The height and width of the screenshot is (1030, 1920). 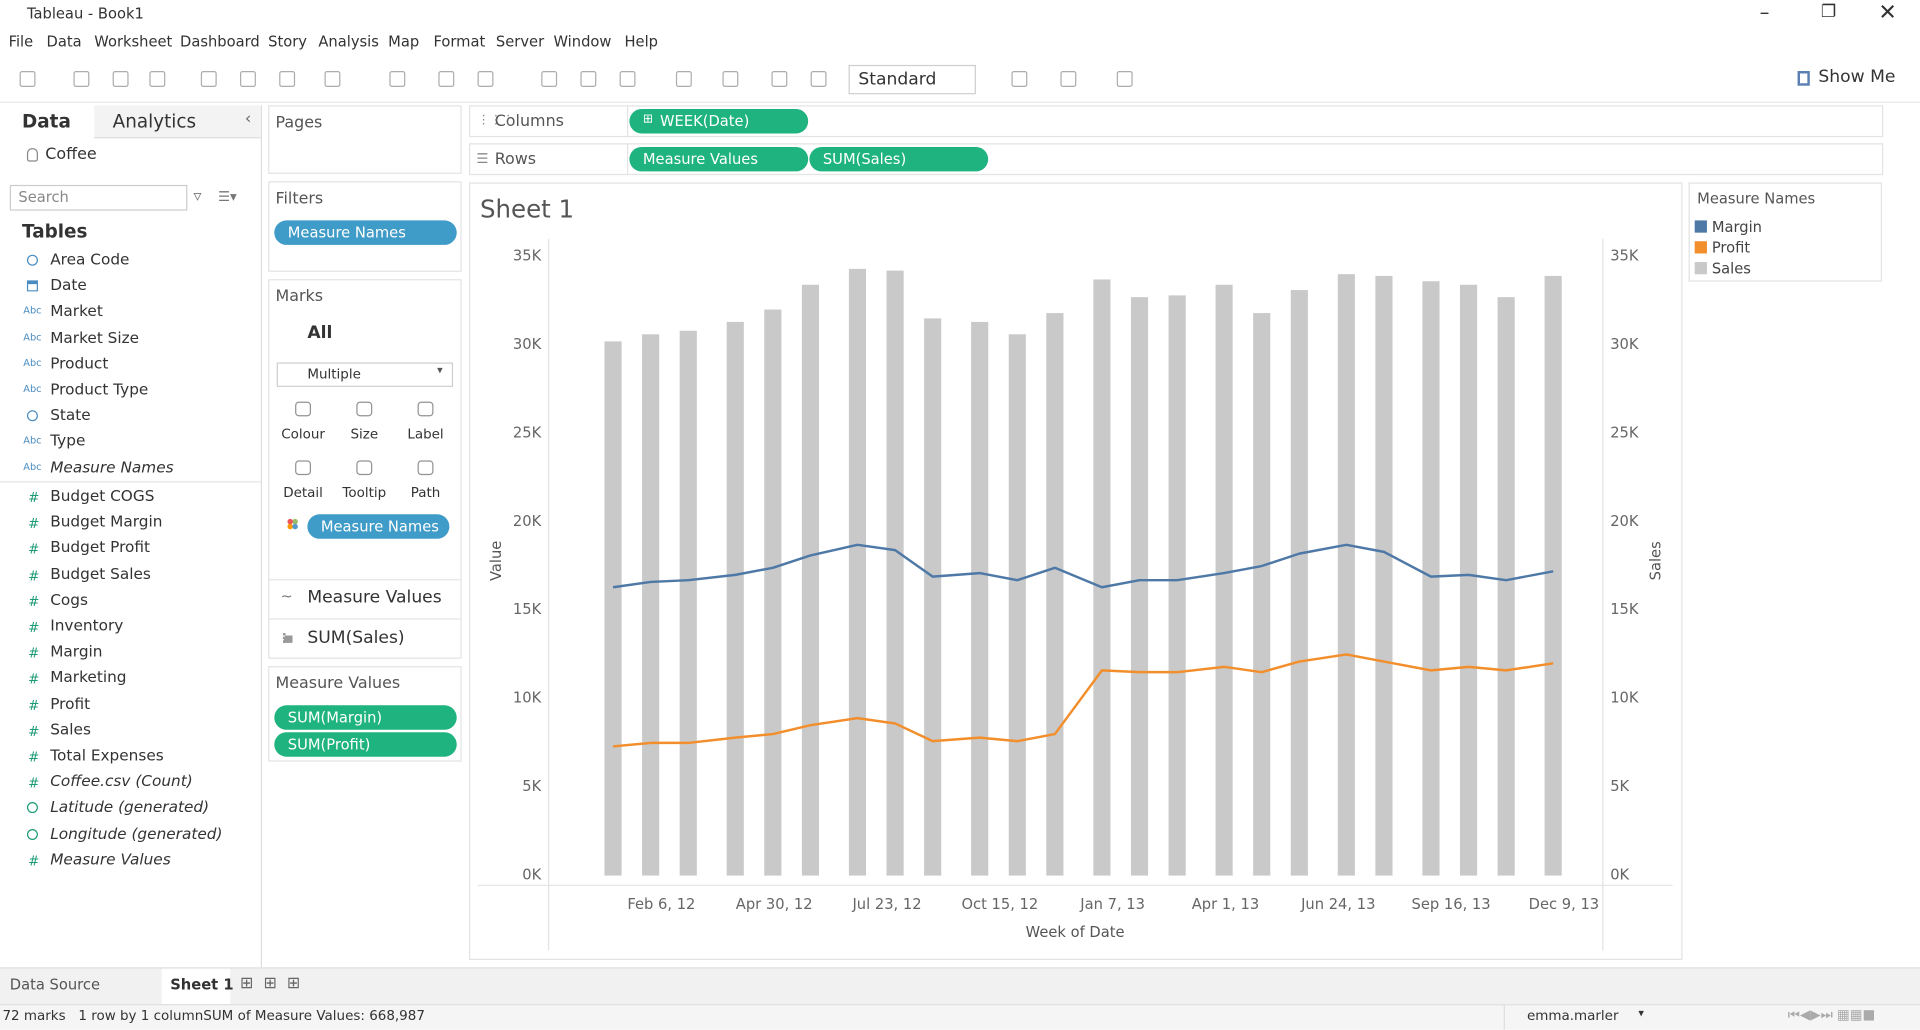 I want to click on field: Profit, so click(x=70, y=703).